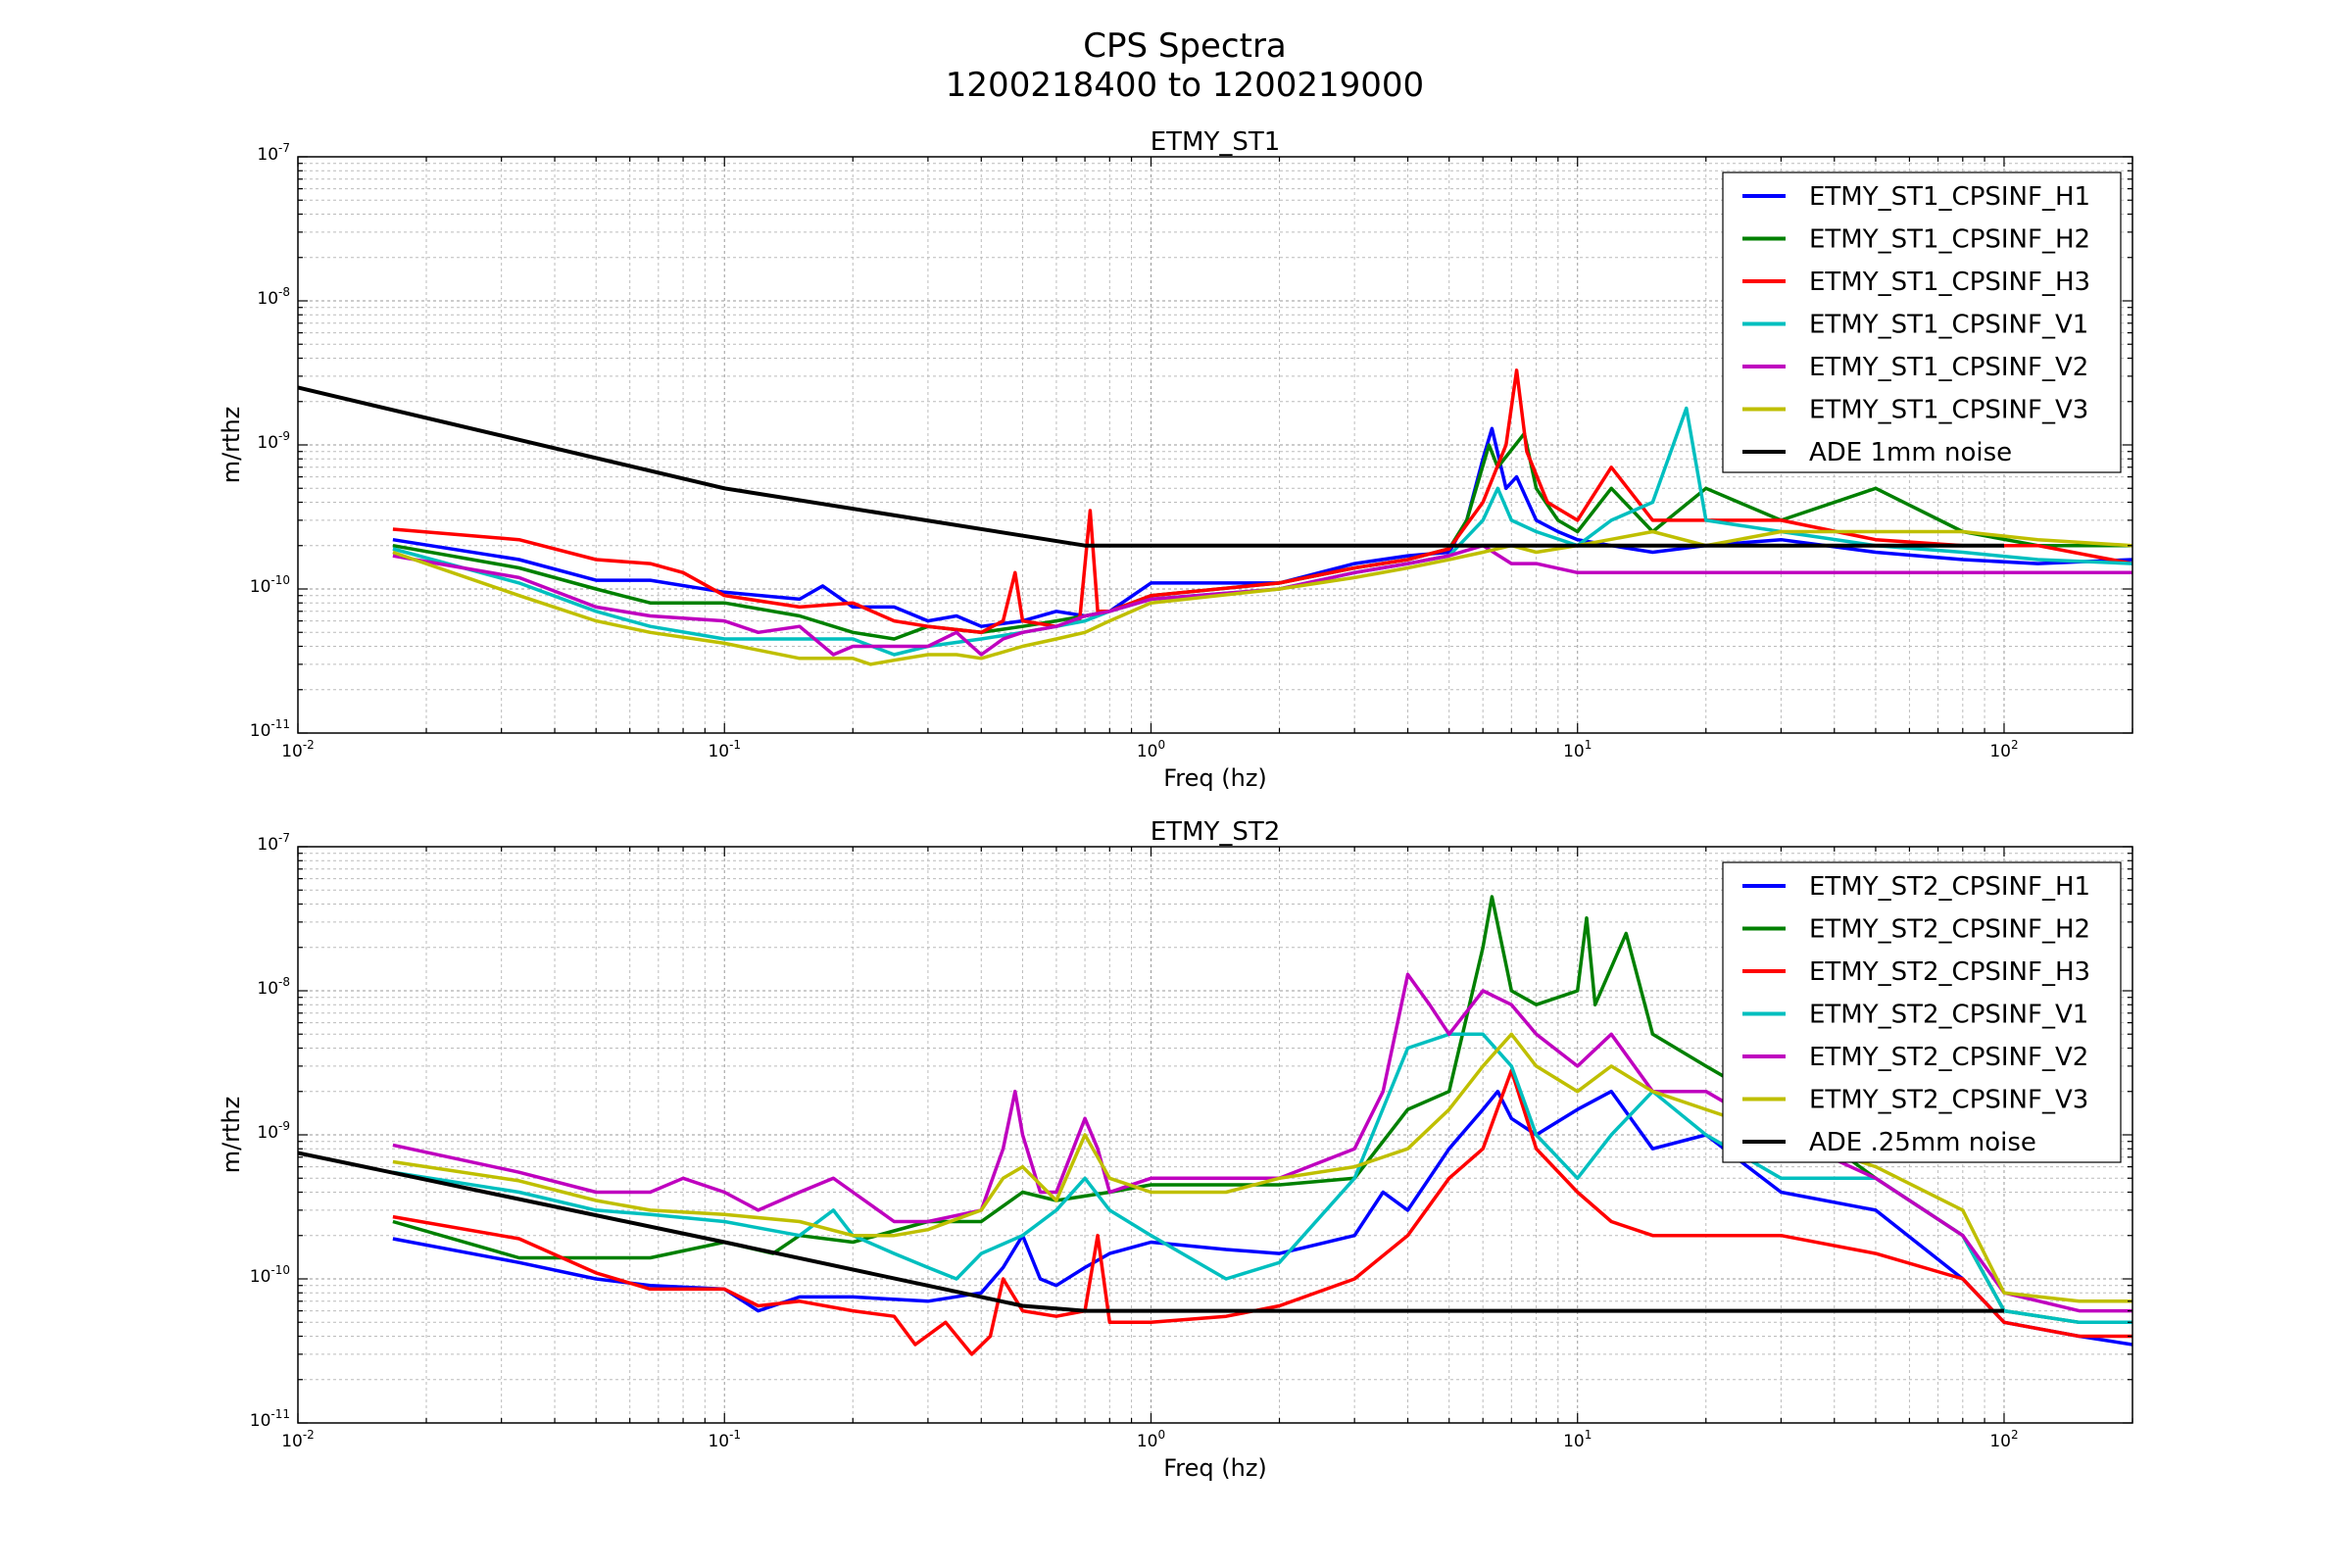 Image resolution: width=2352 pixels, height=1568 pixels. I want to click on figure-title: CPS Spectra, so click(1185, 46).